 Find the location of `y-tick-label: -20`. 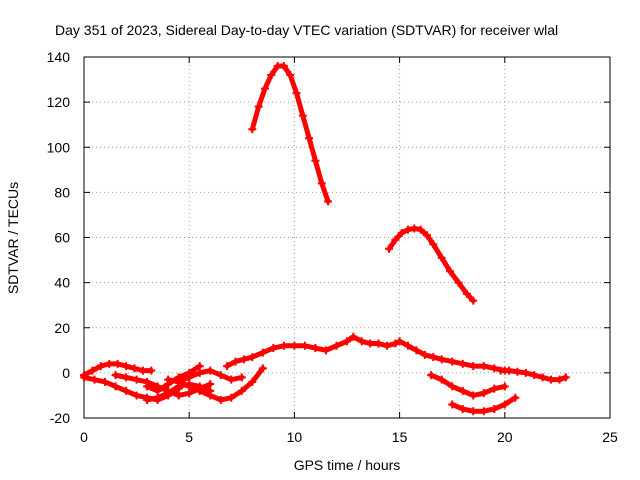

y-tick-label: -20 is located at coordinates (60, 418).